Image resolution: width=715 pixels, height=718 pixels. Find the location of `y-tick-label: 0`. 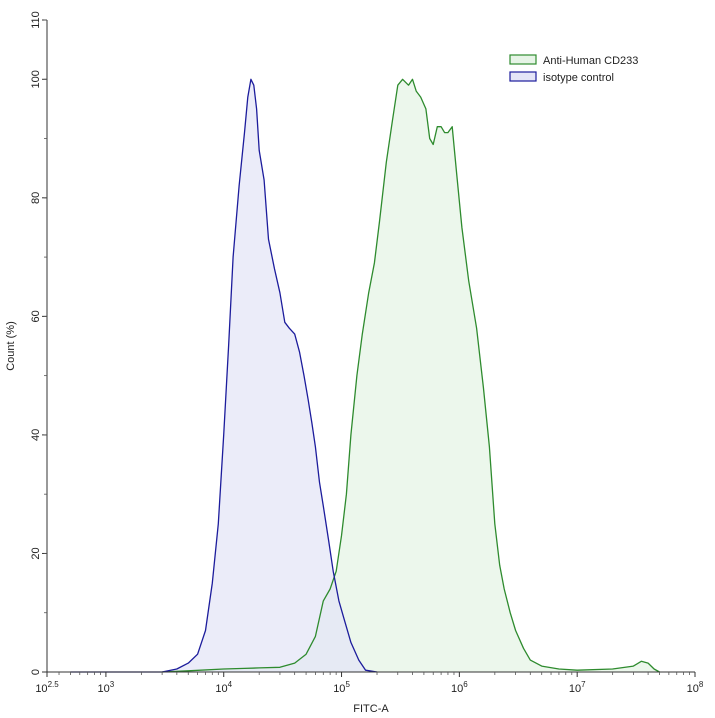

y-tick-label: 0 is located at coordinates (36, 672).